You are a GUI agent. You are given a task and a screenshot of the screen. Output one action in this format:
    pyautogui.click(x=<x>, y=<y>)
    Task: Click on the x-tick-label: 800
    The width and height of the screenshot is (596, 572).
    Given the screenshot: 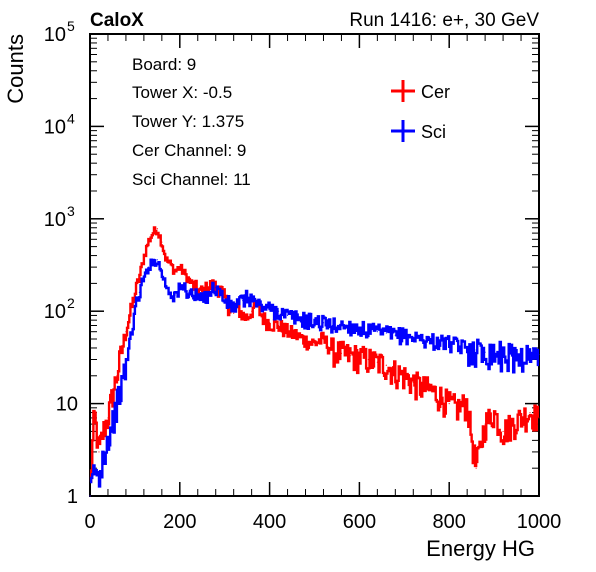 What is the action you would take?
    pyautogui.click(x=449, y=522)
    